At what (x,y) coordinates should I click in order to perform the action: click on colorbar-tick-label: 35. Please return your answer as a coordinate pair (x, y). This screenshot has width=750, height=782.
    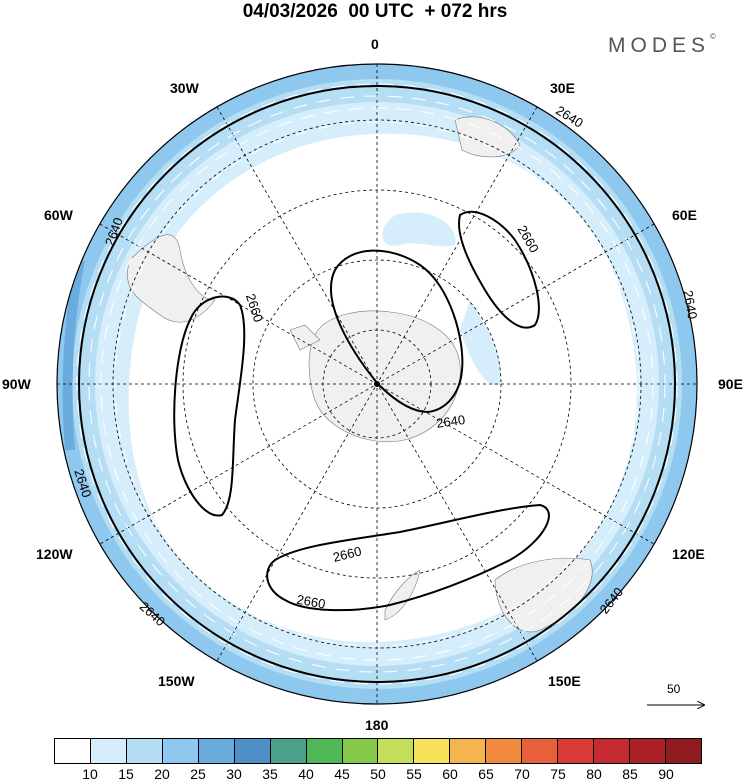
    Looking at the image, I should click on (270, 774).